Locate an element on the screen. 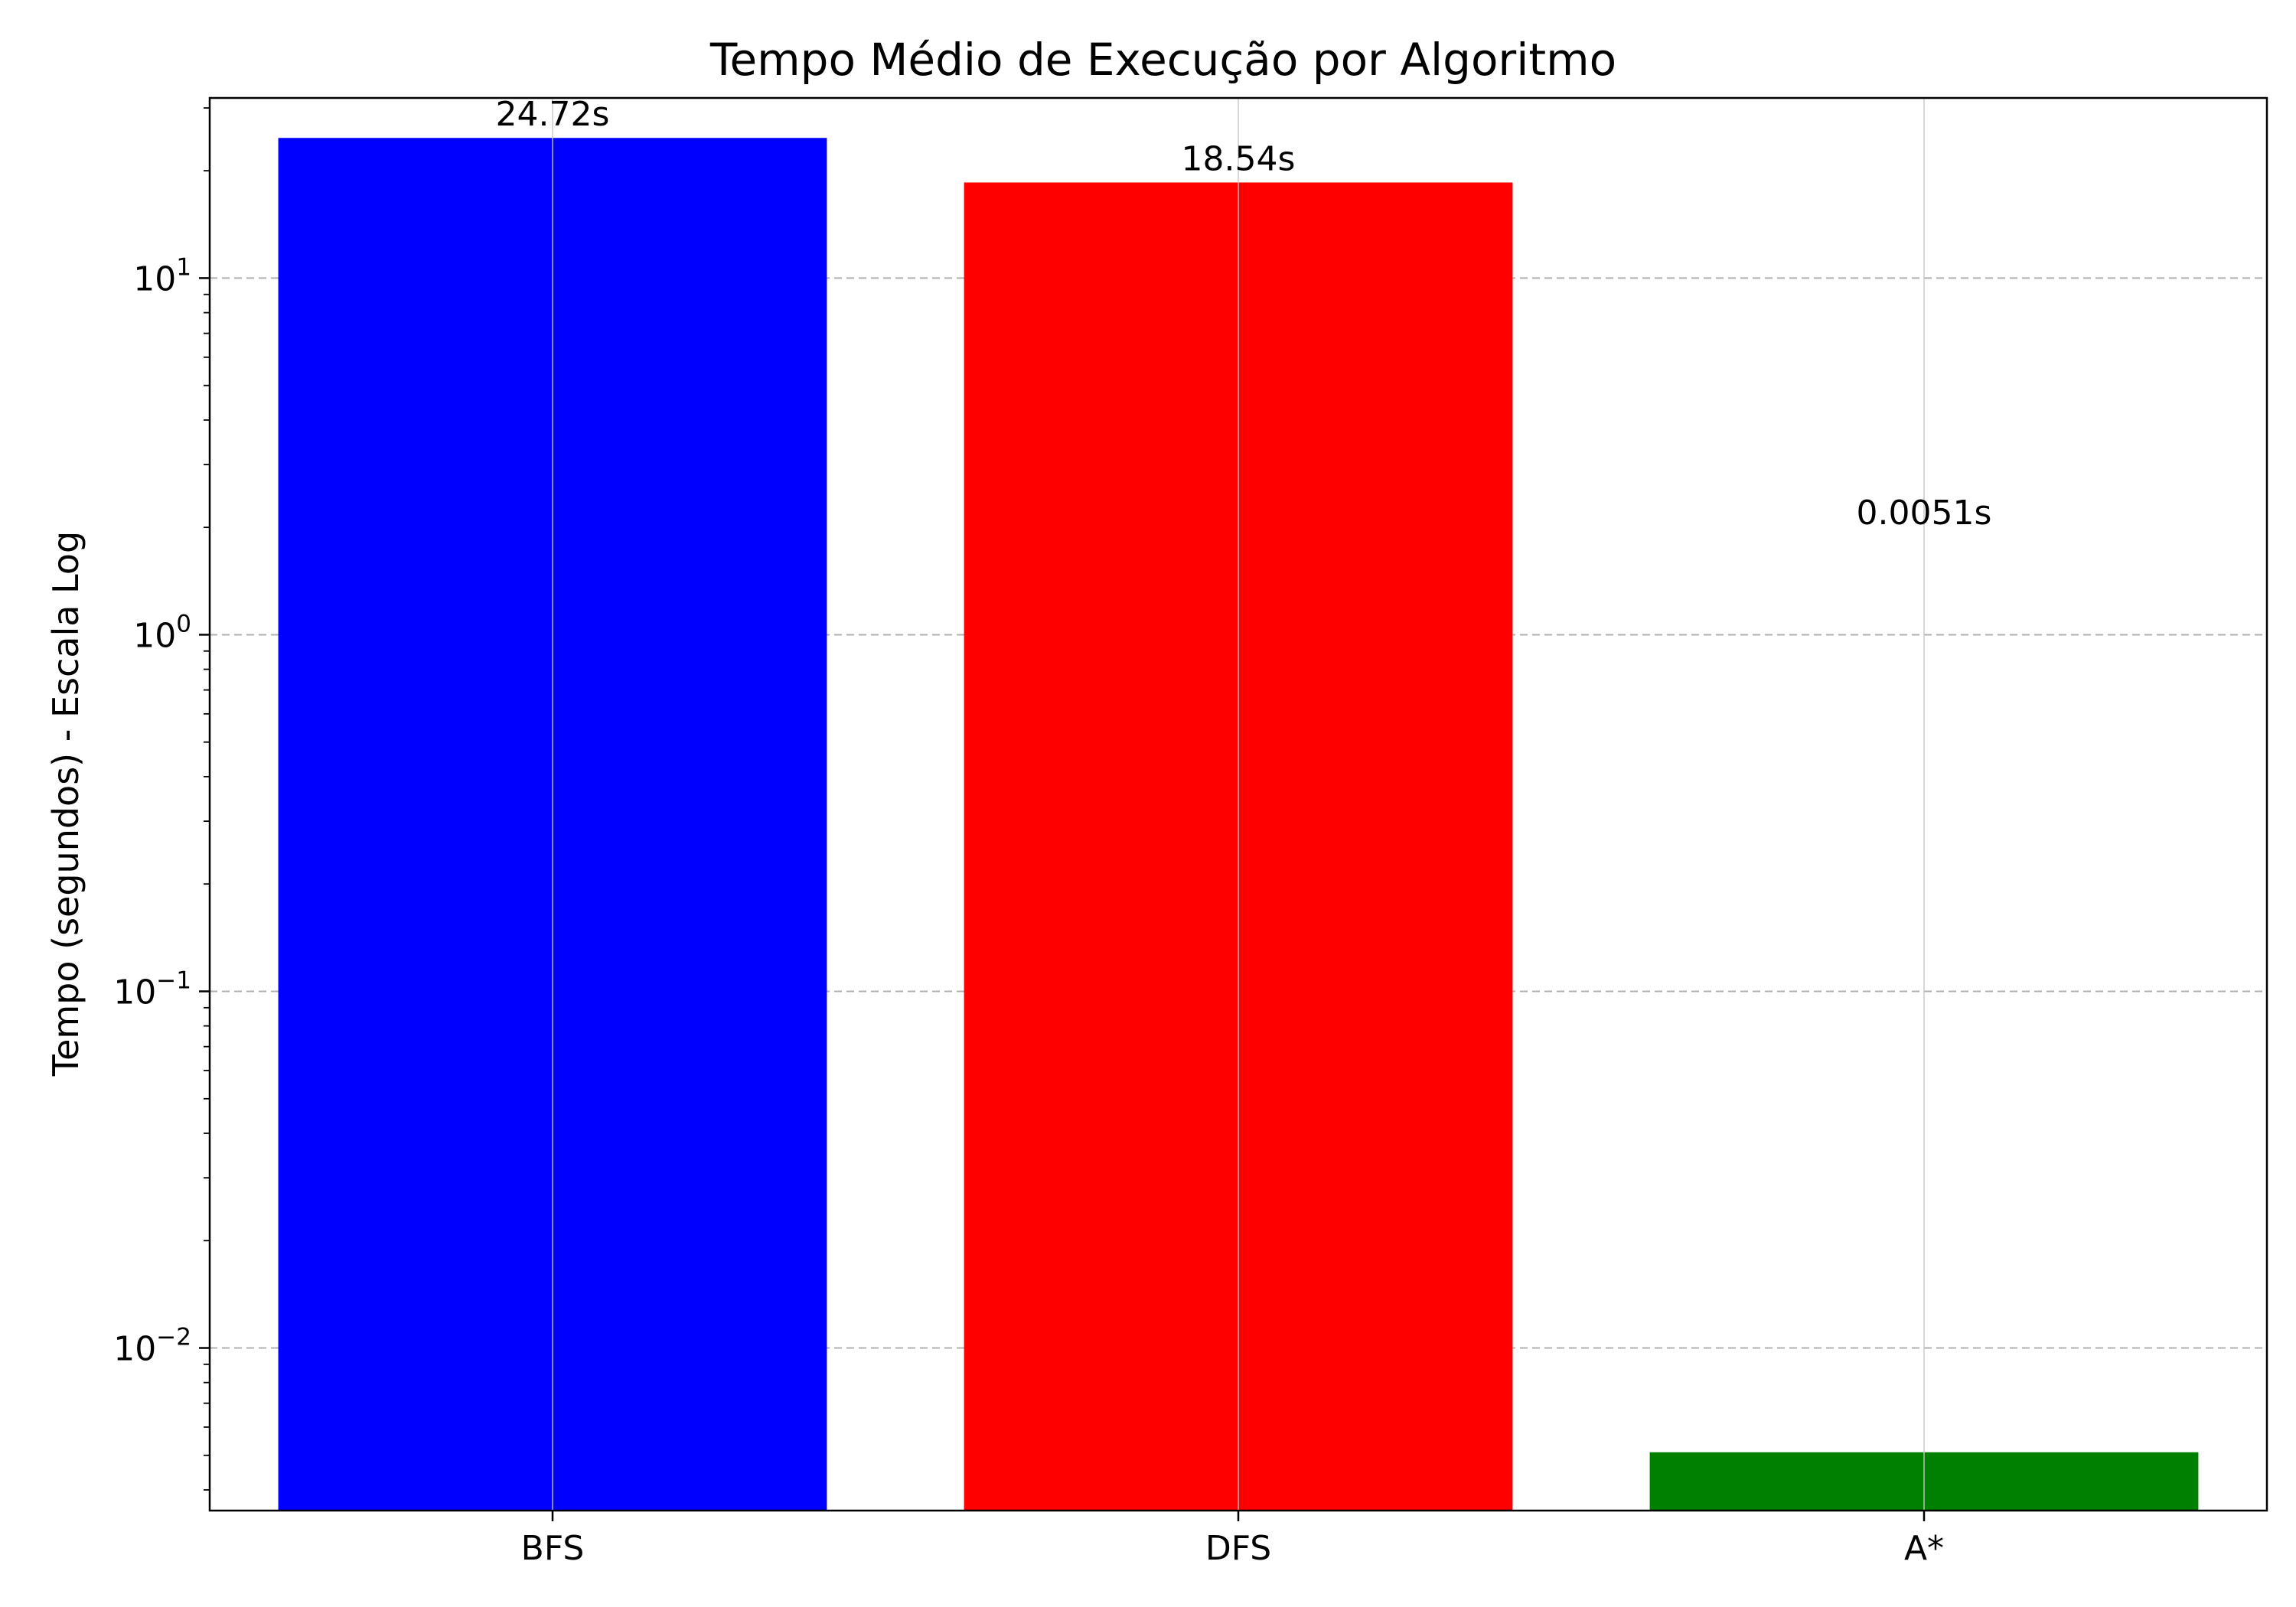 The image size is (2296, 1607). x-tick-label: DFS is located at coordinates (1238, 1548).